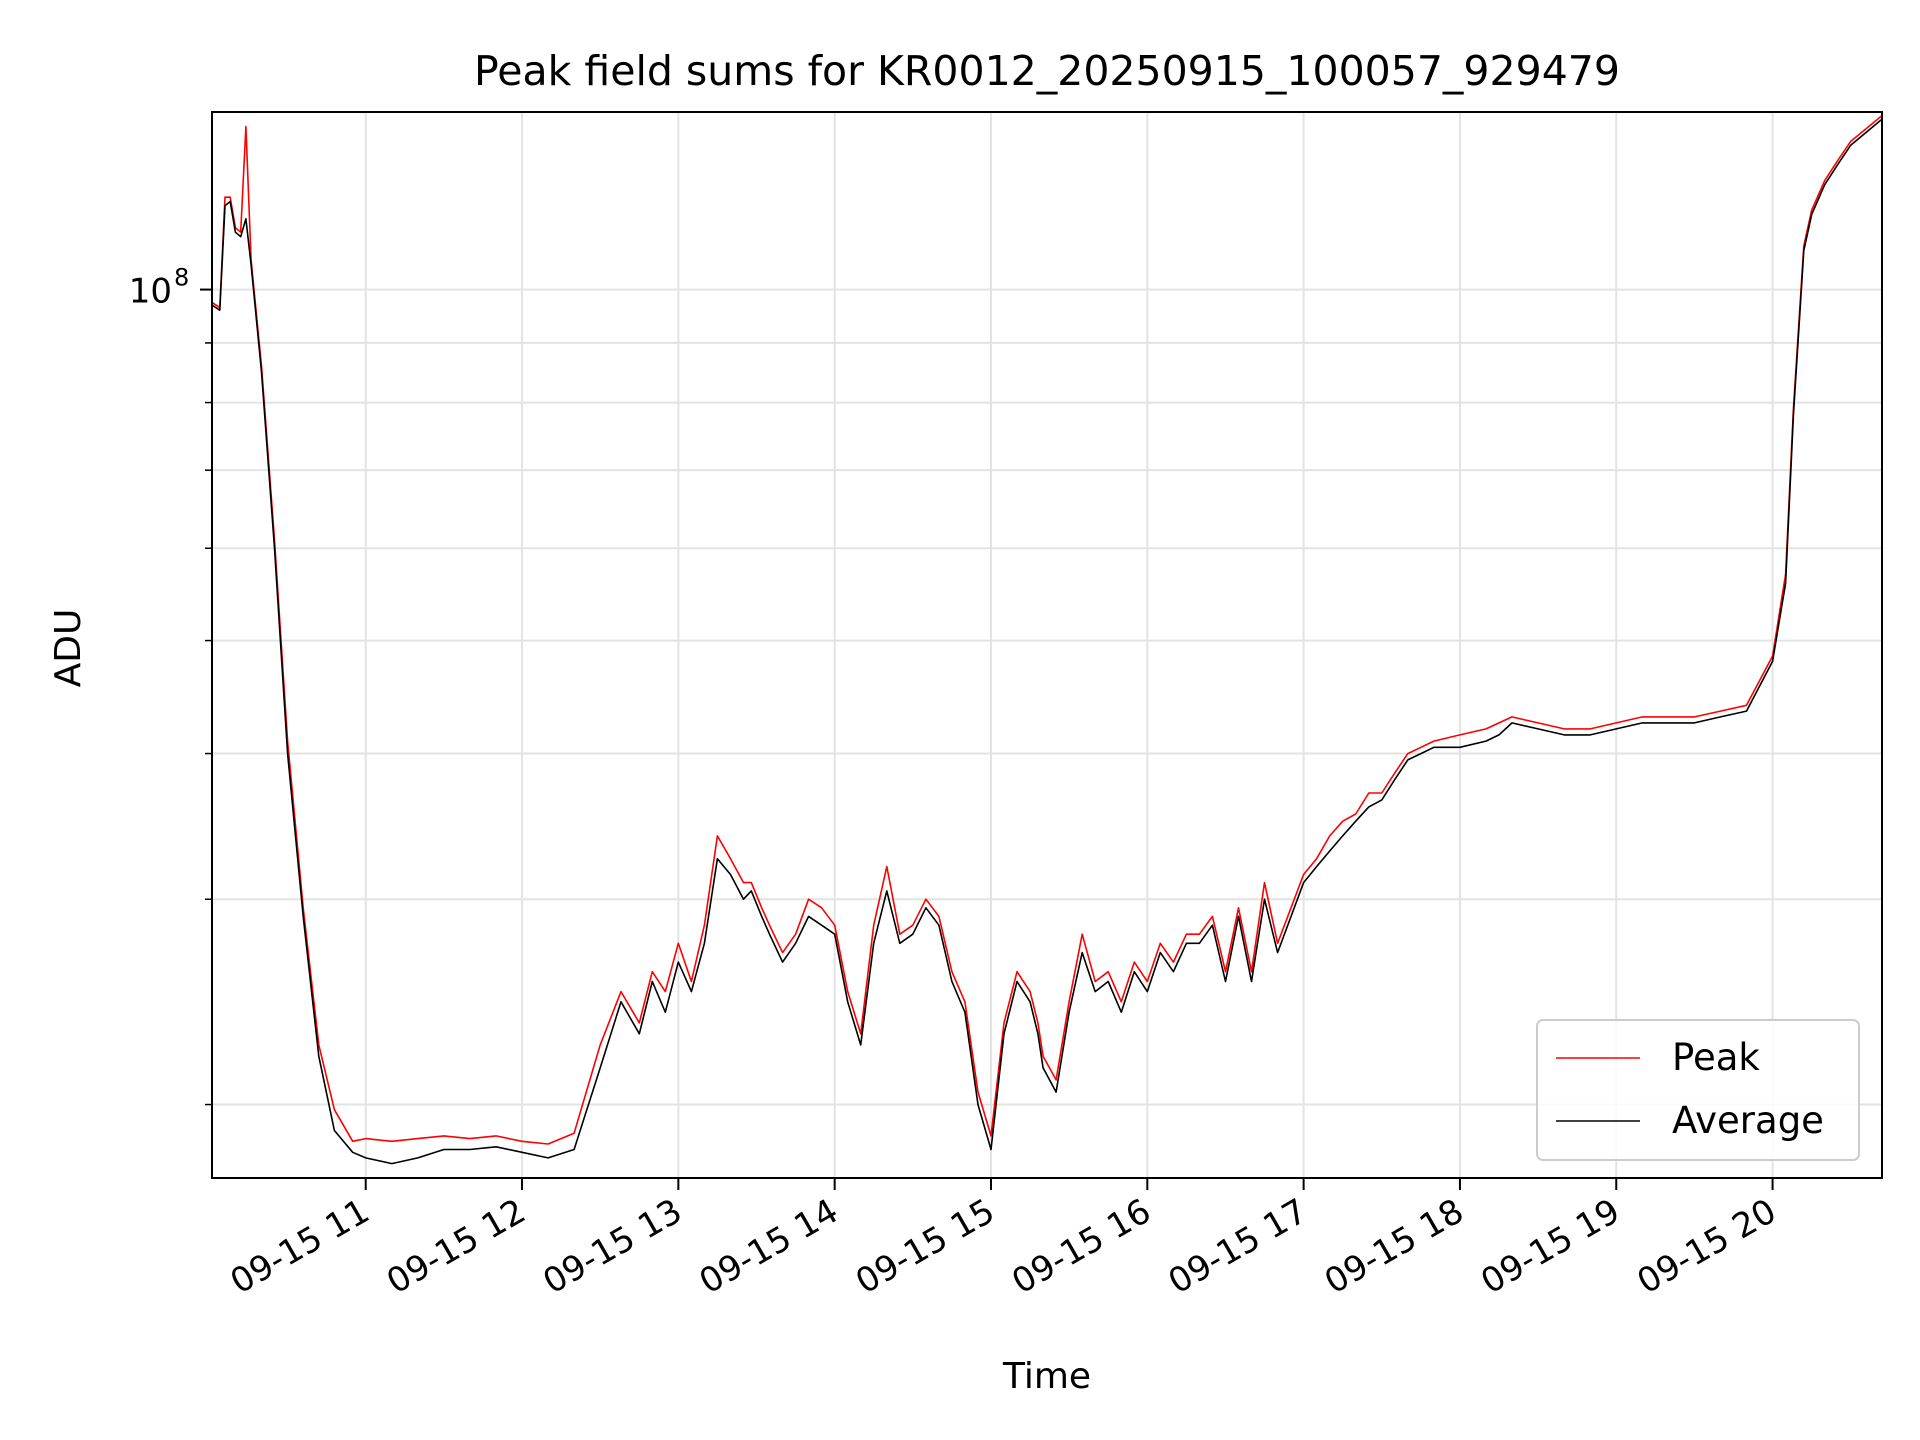 This screenshot has width=1920, height=1440. What do you see at coordinates (1046, 1376) in the screenshot?
I see `x-axis-label: Time` at bounding box center [1046, 1376].